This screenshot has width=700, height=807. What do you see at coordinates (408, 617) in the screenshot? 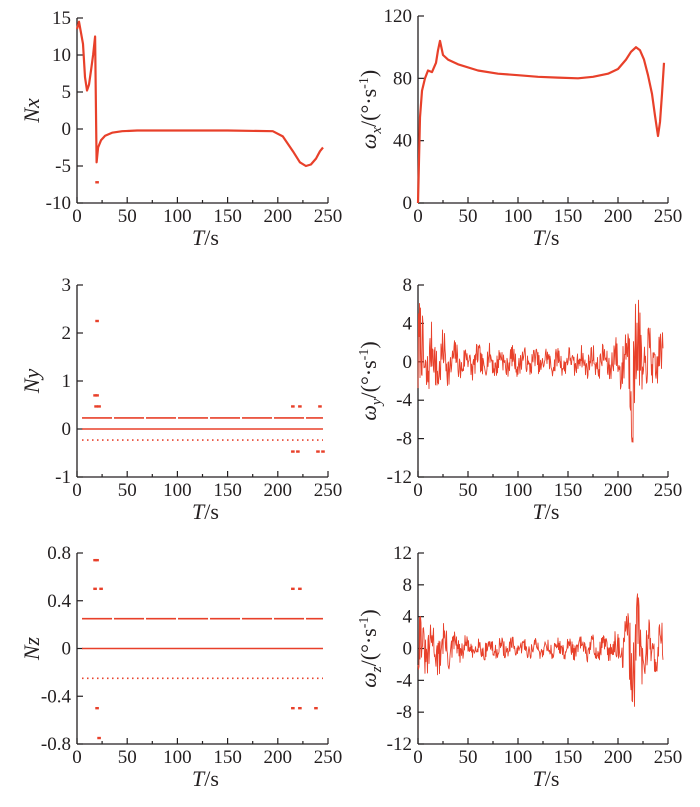
I see `y-tick-label: 4` at bounding box center [408, 617].